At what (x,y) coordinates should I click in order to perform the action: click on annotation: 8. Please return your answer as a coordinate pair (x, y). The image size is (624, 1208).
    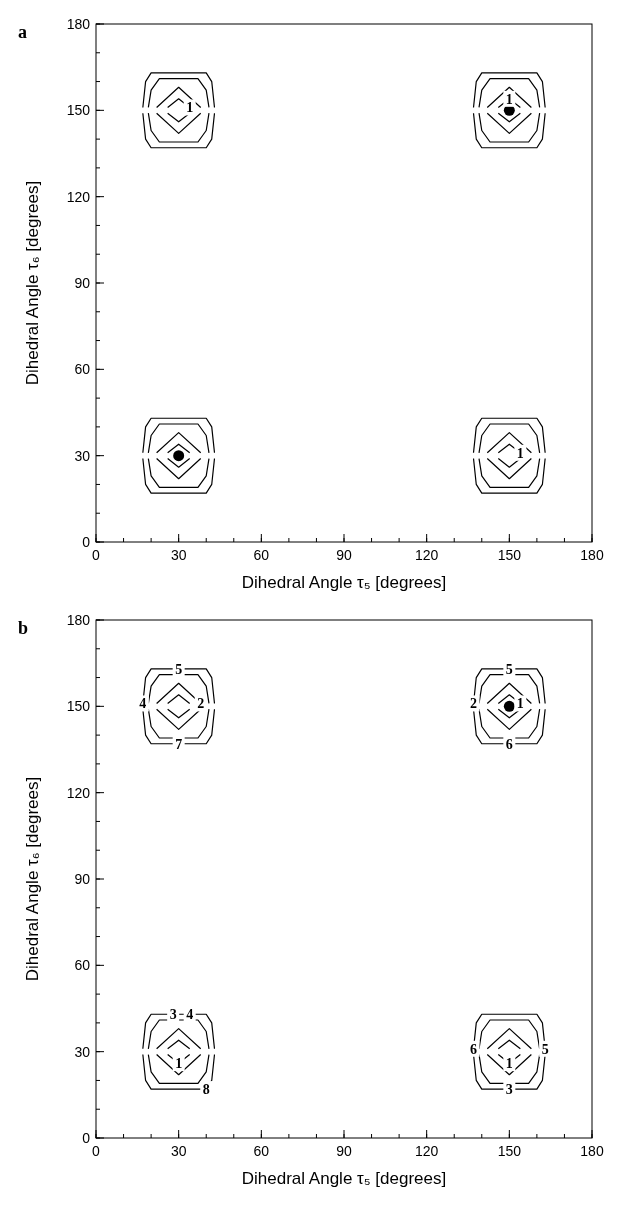
    Looking at the image, I should click on (206, 1090).